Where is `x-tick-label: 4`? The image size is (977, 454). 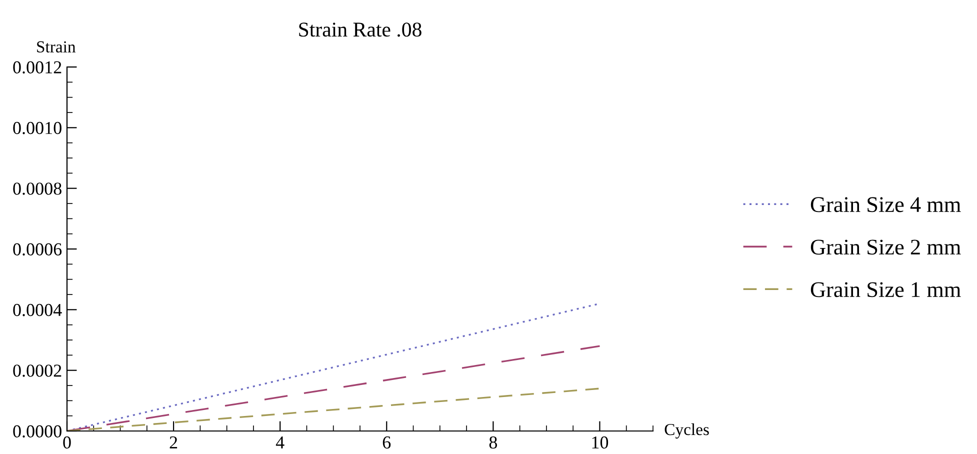 x-tick-label: 4 is located at coordinates (280, 442).